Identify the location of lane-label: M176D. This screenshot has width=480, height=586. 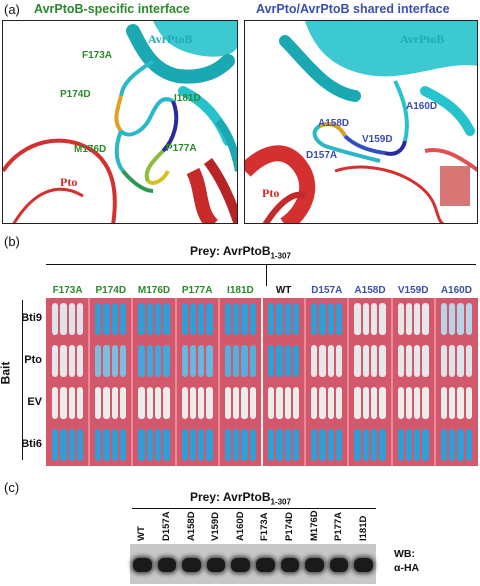
(314, 525).